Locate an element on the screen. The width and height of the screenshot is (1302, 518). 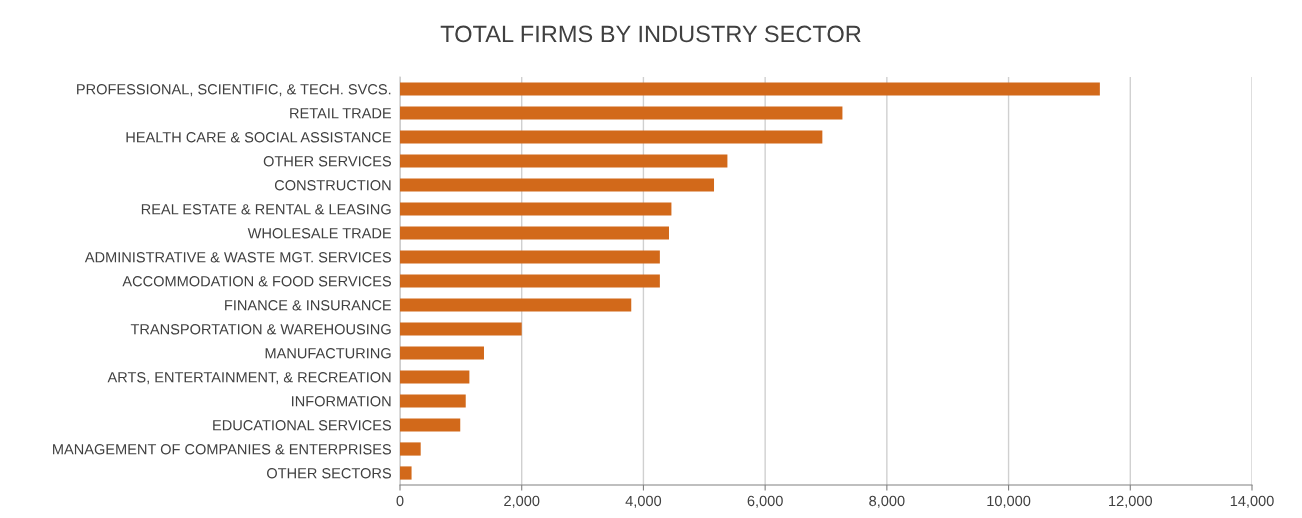
x-tick-label: 14,000 is located at coordinates (1252, 501).